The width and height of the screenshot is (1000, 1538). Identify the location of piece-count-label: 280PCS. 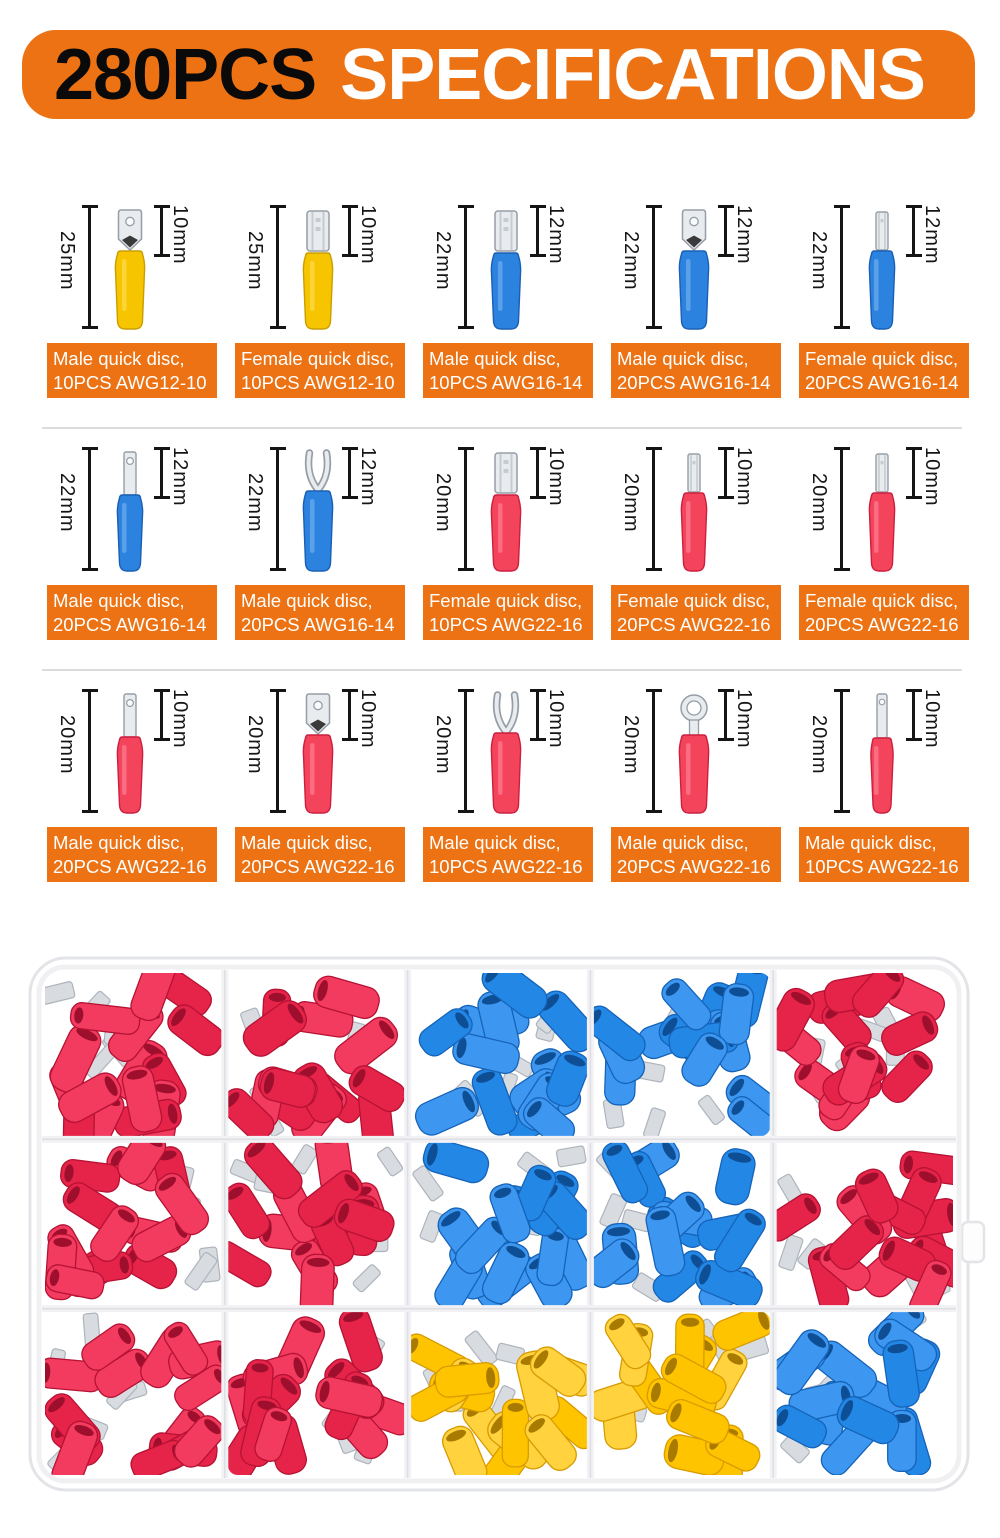
(185, 74).